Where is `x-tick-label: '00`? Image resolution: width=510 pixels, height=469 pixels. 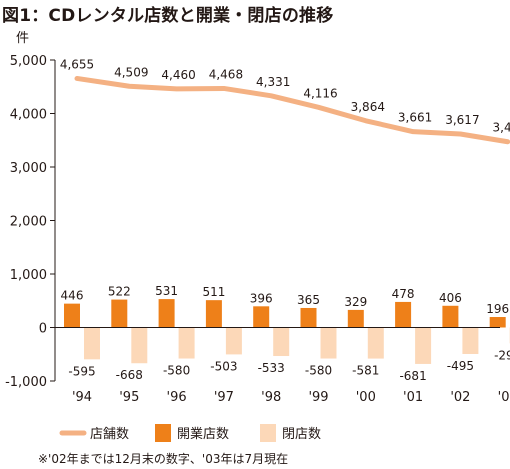 x-tick-label: '00 is located at coordinates (366, 397).